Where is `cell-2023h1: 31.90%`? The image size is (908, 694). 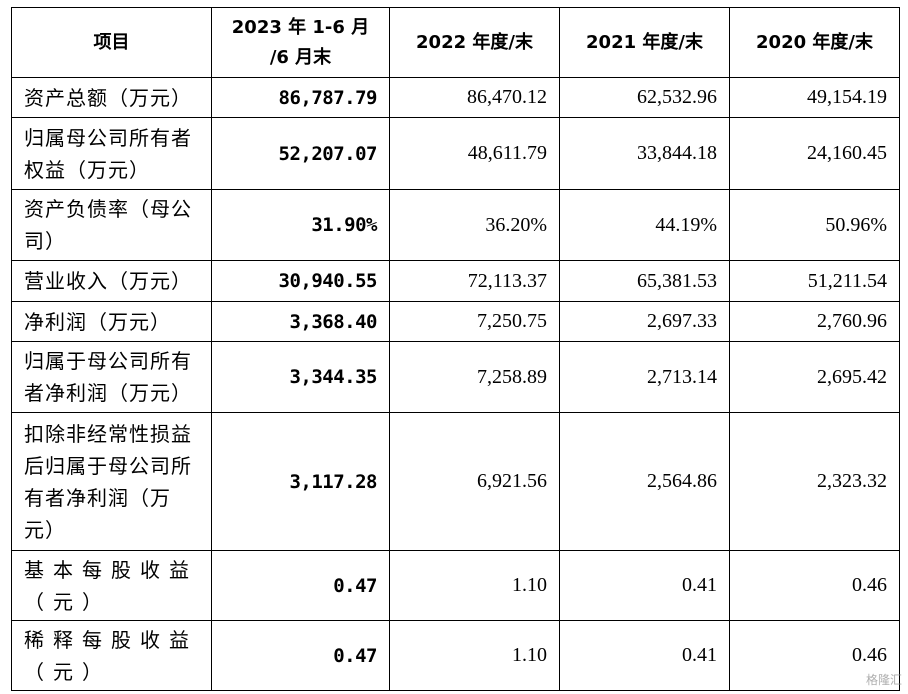
cell-2023h1: 31.90% is located at coordinates (300, 225).